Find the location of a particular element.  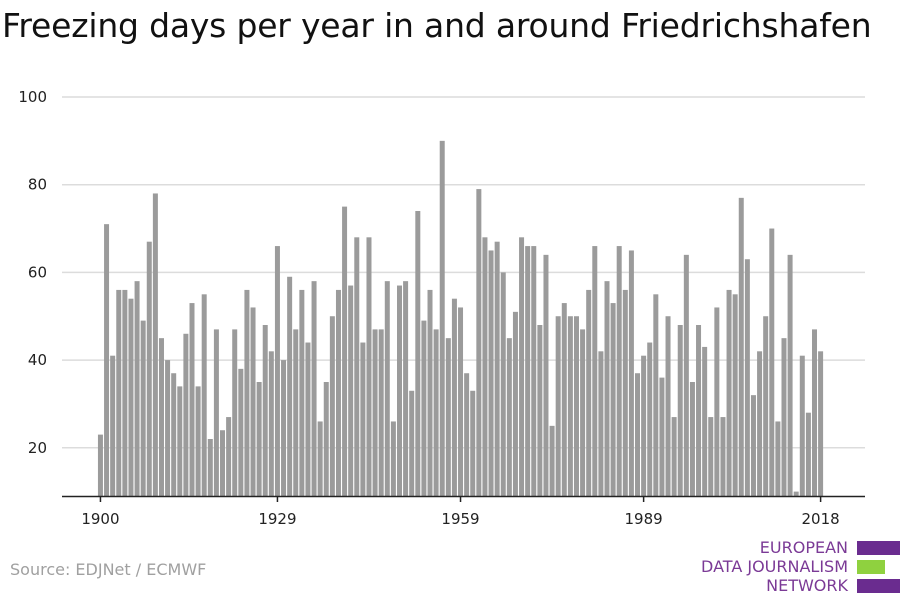

bar-1985 is located at coordinates (619, 371).